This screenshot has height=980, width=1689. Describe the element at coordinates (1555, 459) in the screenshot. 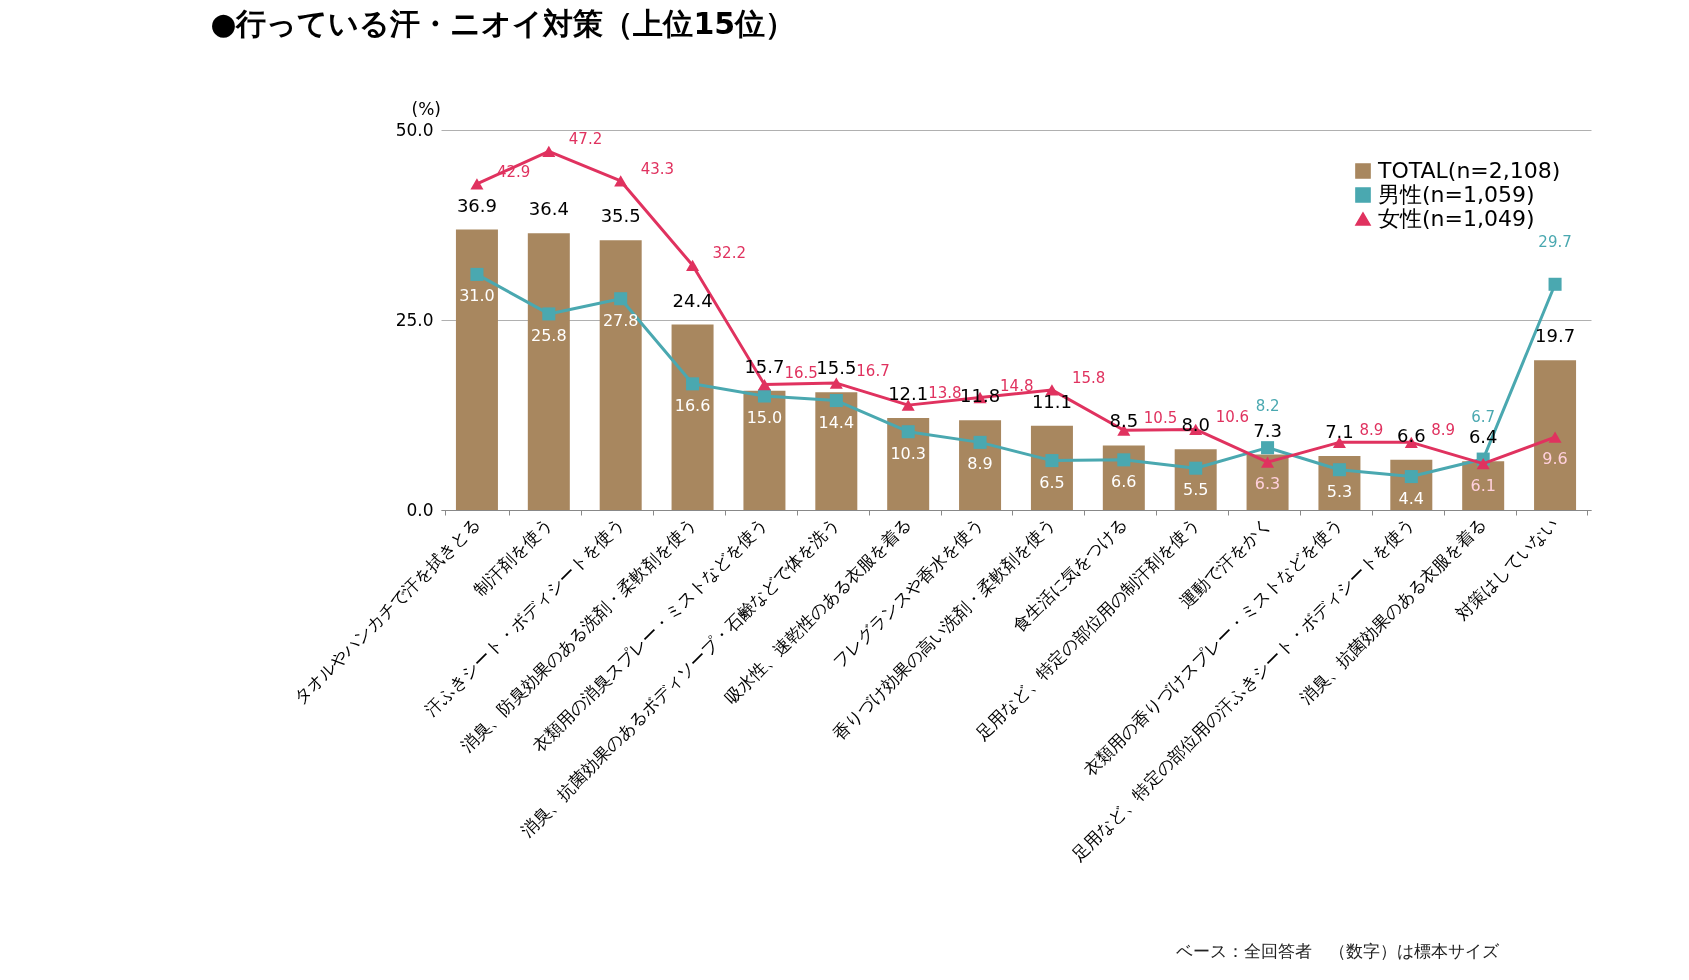

I see `data-label: 9.6` at that location.